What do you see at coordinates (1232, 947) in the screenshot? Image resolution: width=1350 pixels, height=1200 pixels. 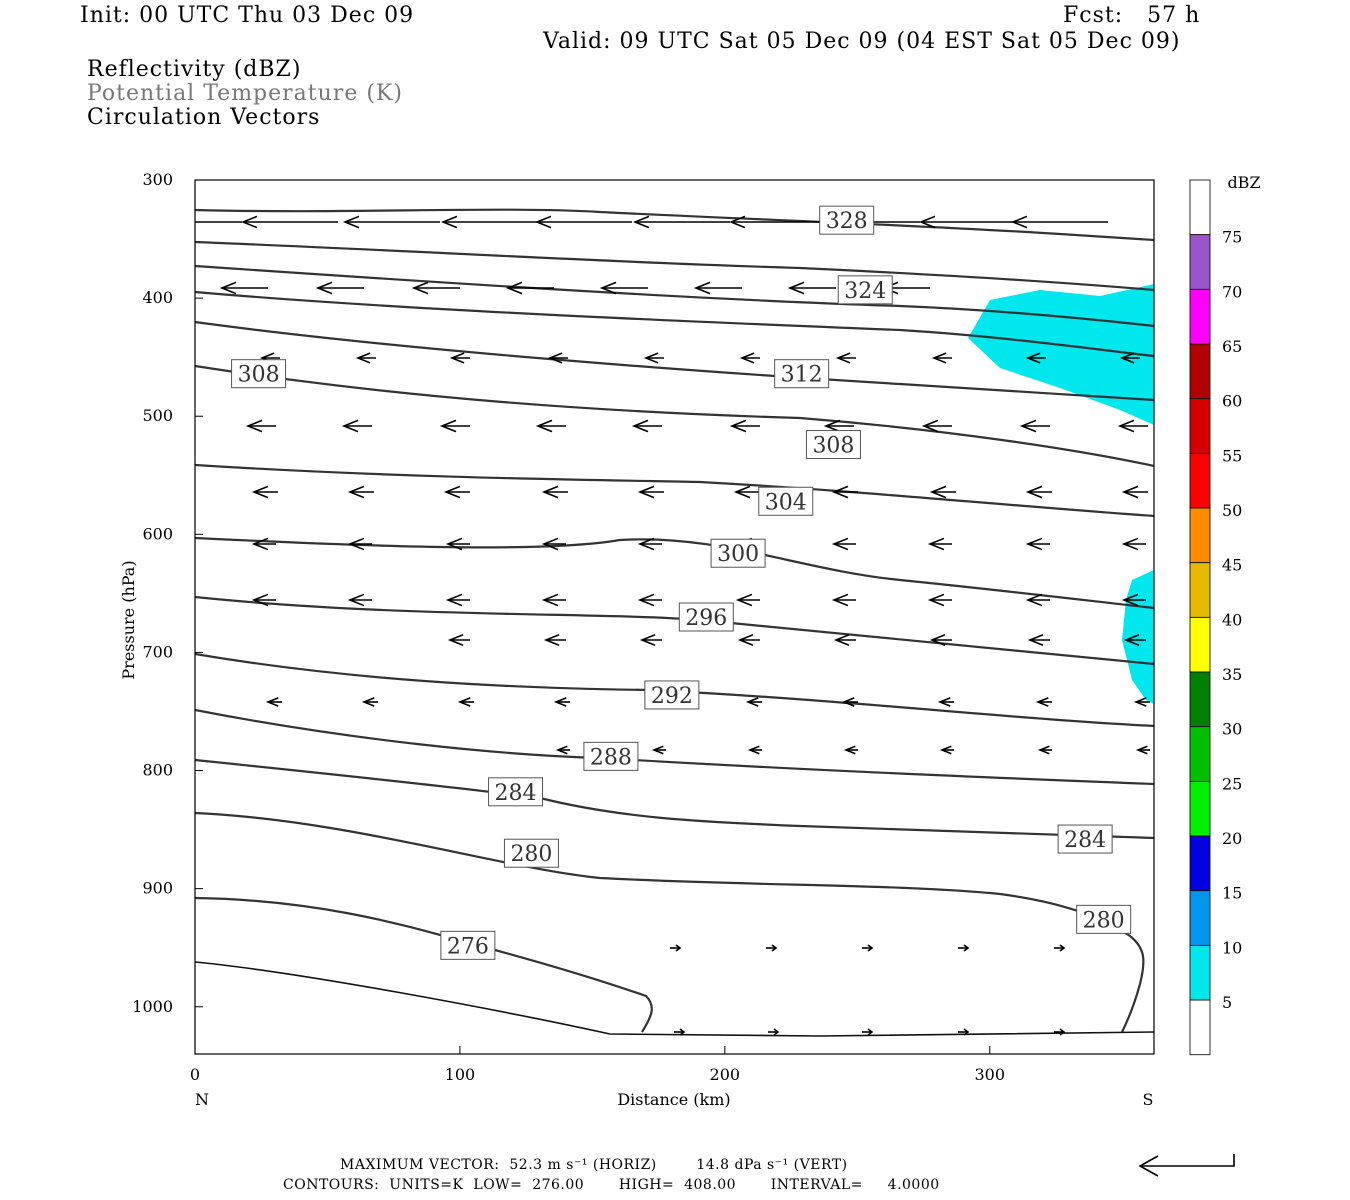 I see `colorbar-label: 10` at bounding box center [1232, 947].